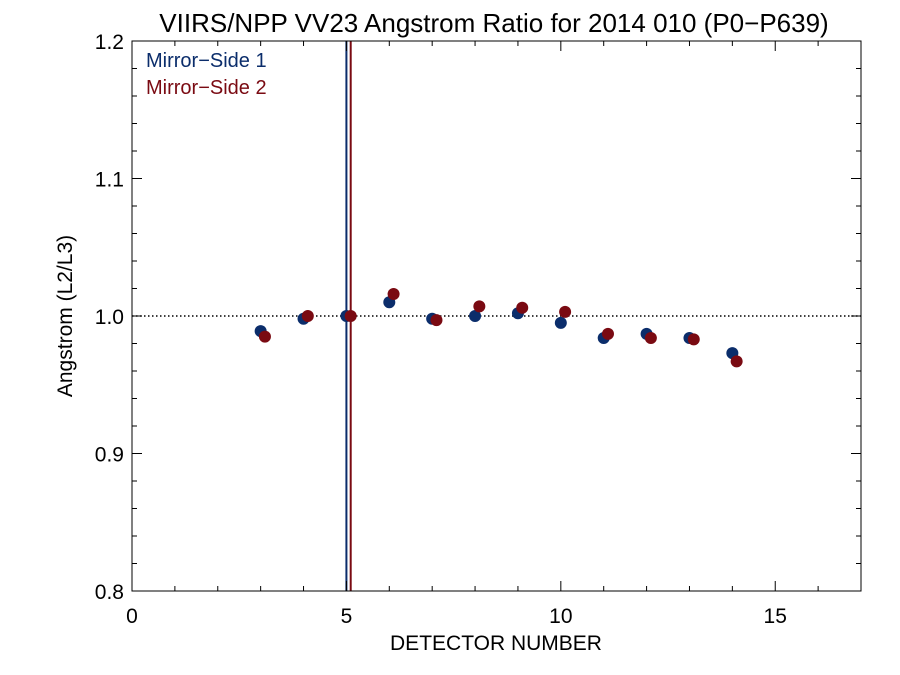 The height and width of the screenshot is (675, 900). Describe the element at coordinates (496, 643) in the screenshot. I see `x-axis-label: DETECTOR NUMBER` at that location.